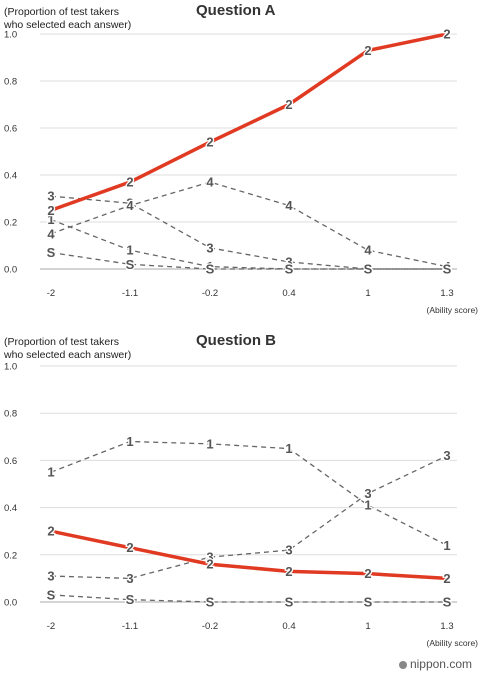 Image resolution: width=484 pixels, height=680 pixels. Describe the element at coordinates (236, 10) in the screenshot. I see `chart-title-a: Question A` at that location.